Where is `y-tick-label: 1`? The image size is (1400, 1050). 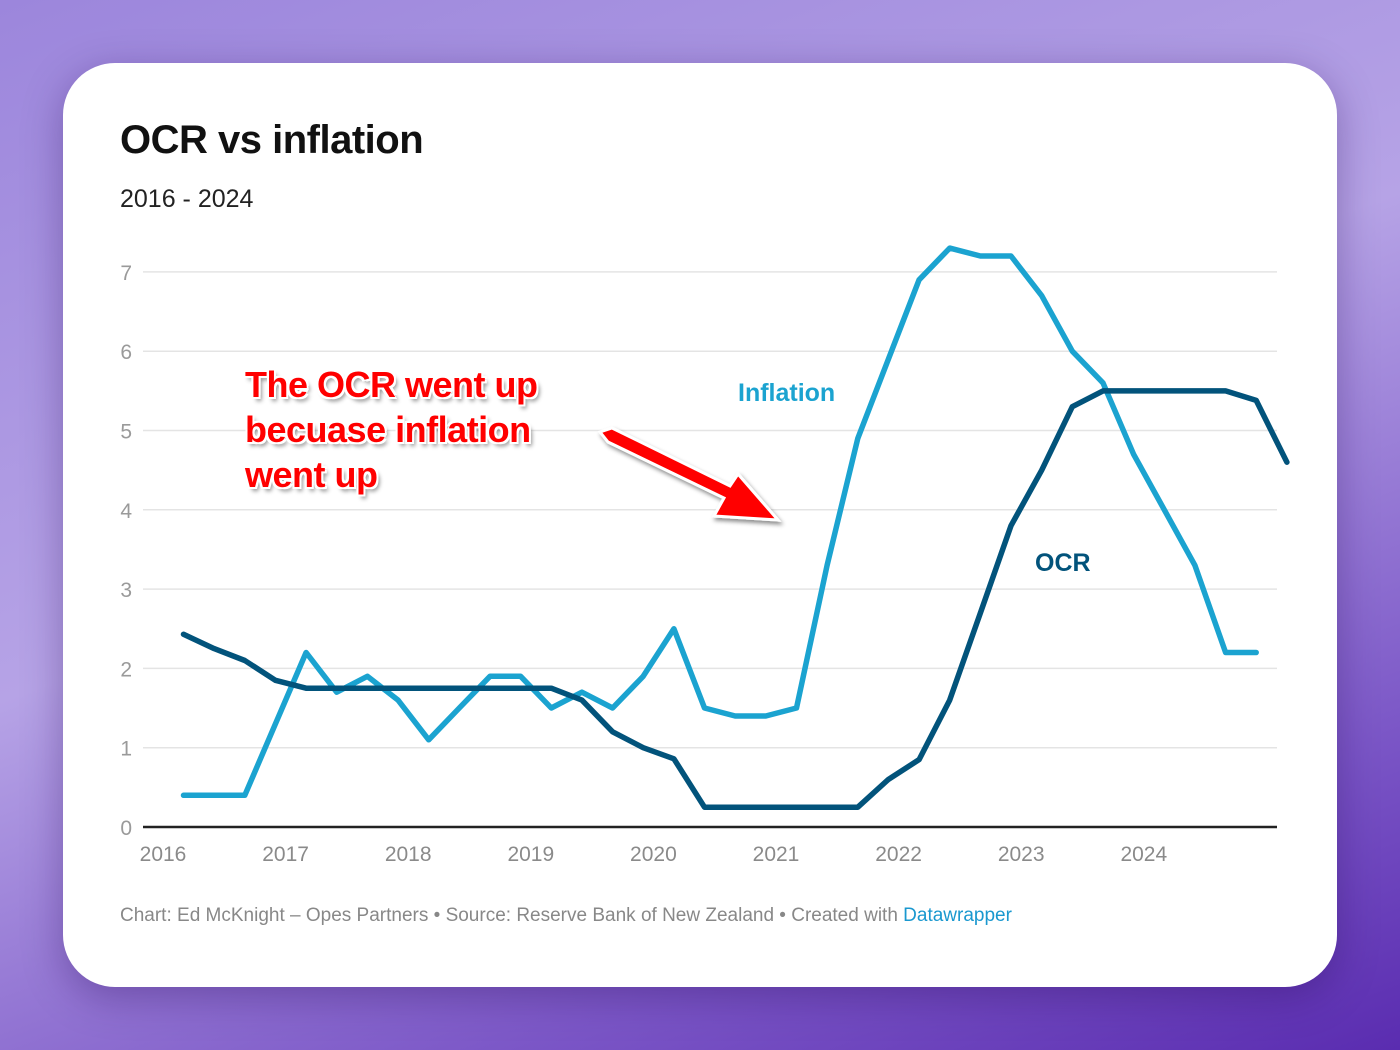 y-tick-label: 1 is located at coordinates (126, 749).